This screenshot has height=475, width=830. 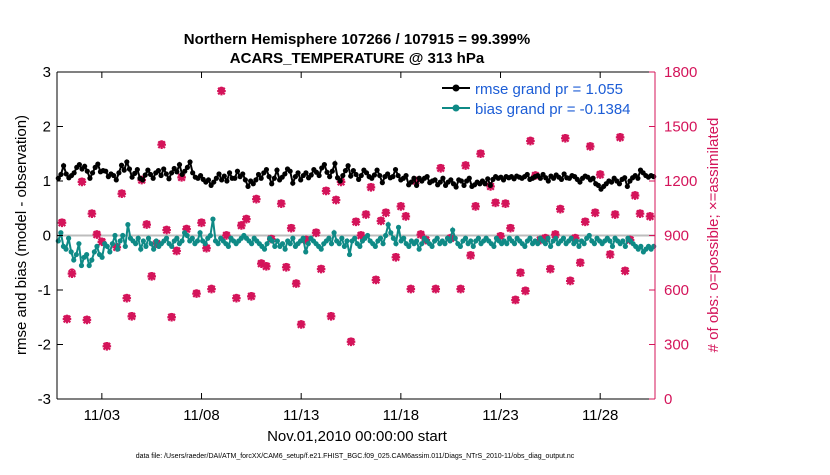 I want to click on right-y-axis-label: # of obs: o=possible; ×=assimilated, so click(x=713, y=235).